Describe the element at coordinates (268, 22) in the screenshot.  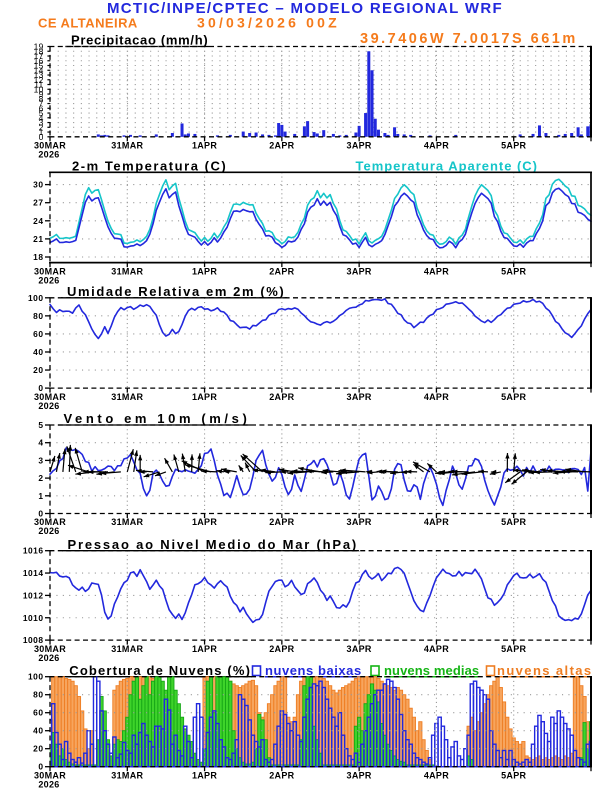
I see `svg-text: 30/03/2026 00Z` at that location.